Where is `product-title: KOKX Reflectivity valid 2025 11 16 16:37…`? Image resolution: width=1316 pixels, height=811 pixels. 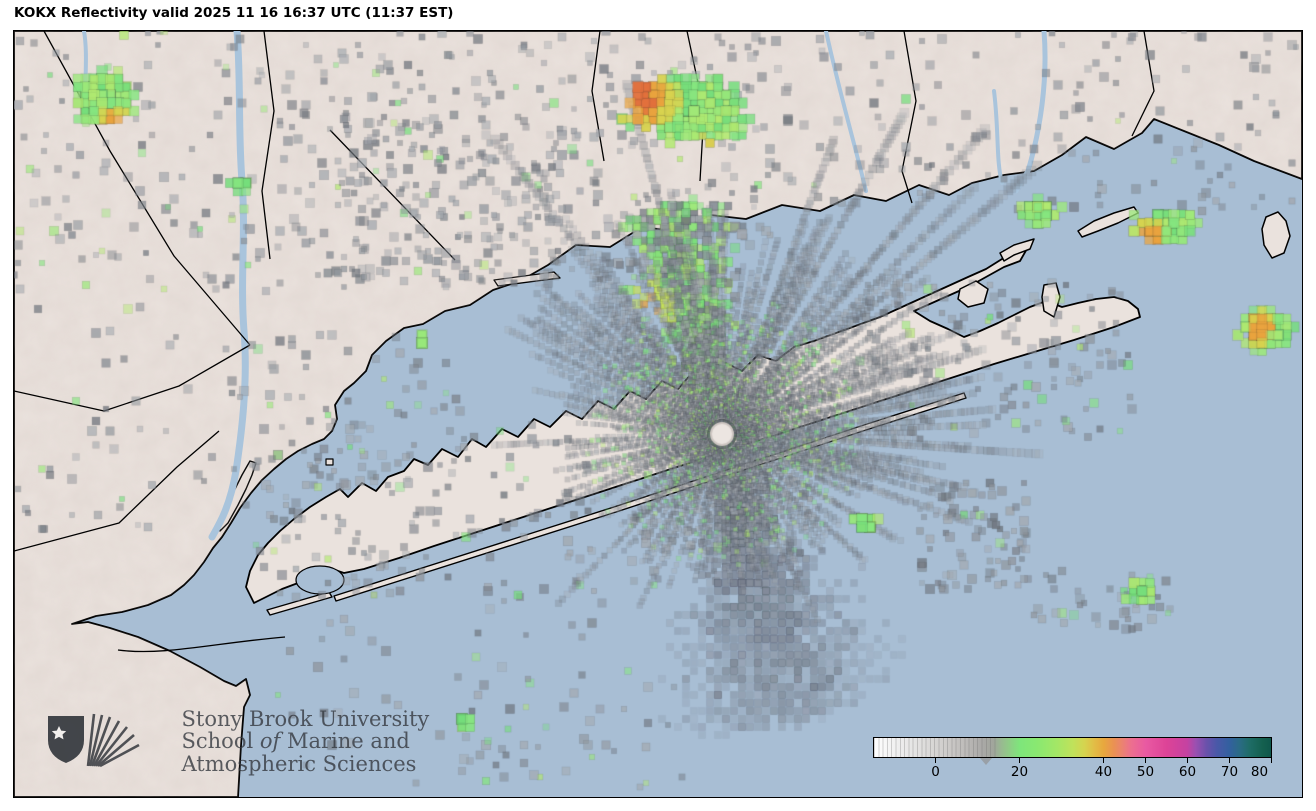 product-title: KOKX Reflectivity valid 2025 11 16 16:37… is located at coordinates (234, 13).